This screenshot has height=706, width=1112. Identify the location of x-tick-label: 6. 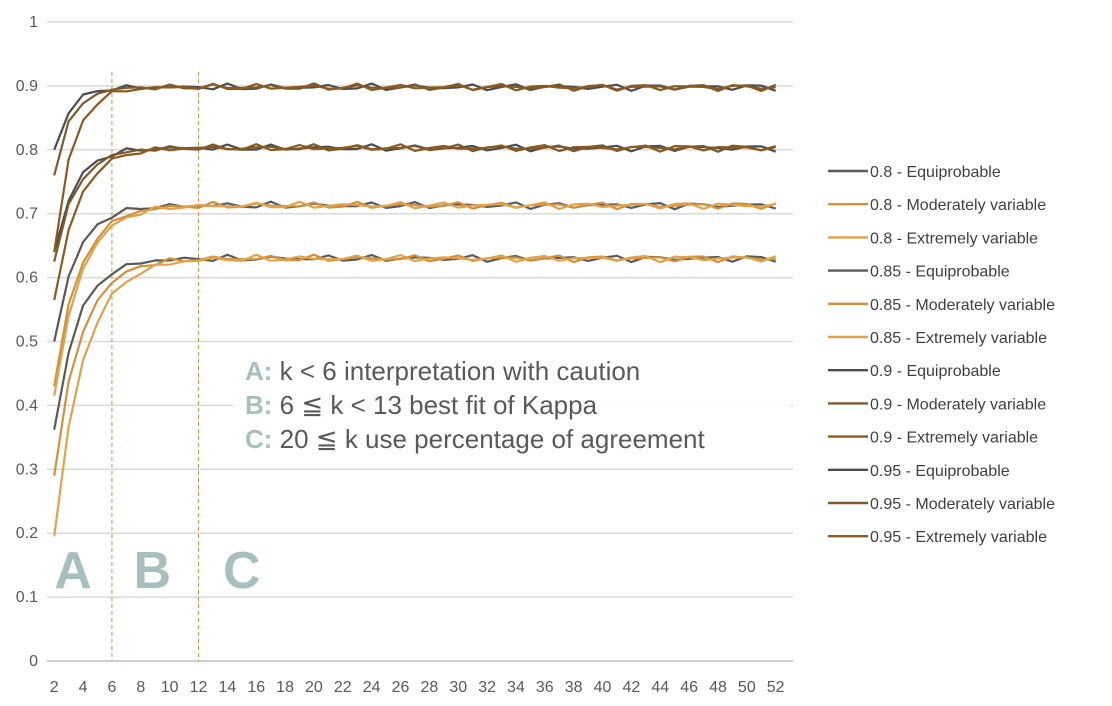
(111, 687).